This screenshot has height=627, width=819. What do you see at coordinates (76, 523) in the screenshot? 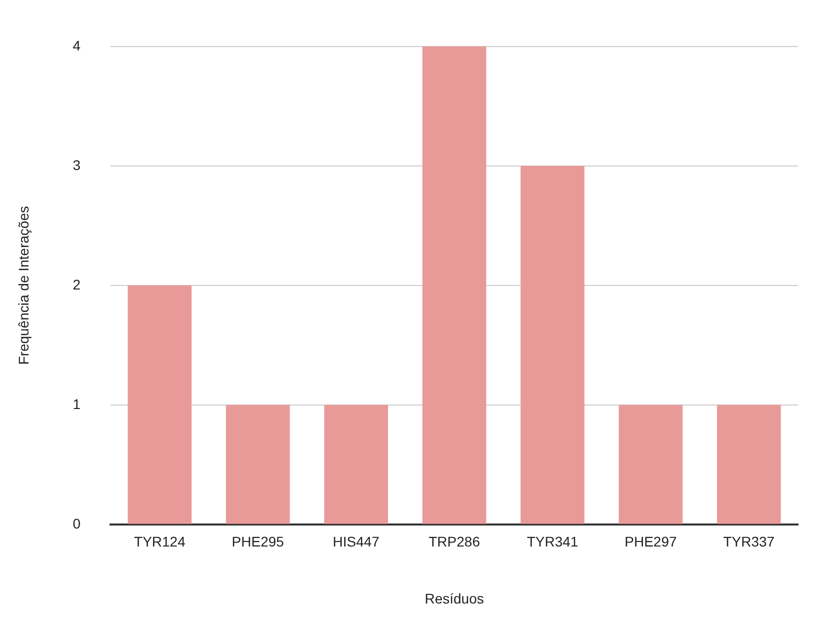
I see `y-tick-label: 0` at bounding box center [76, 523].